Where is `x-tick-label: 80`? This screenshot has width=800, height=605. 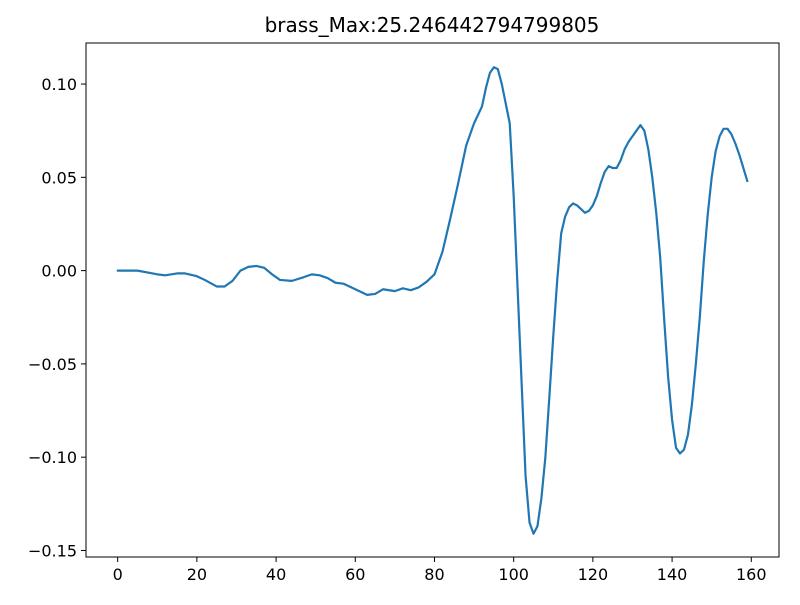
x-tick-label: 80 is located at coordinates (434, 574).